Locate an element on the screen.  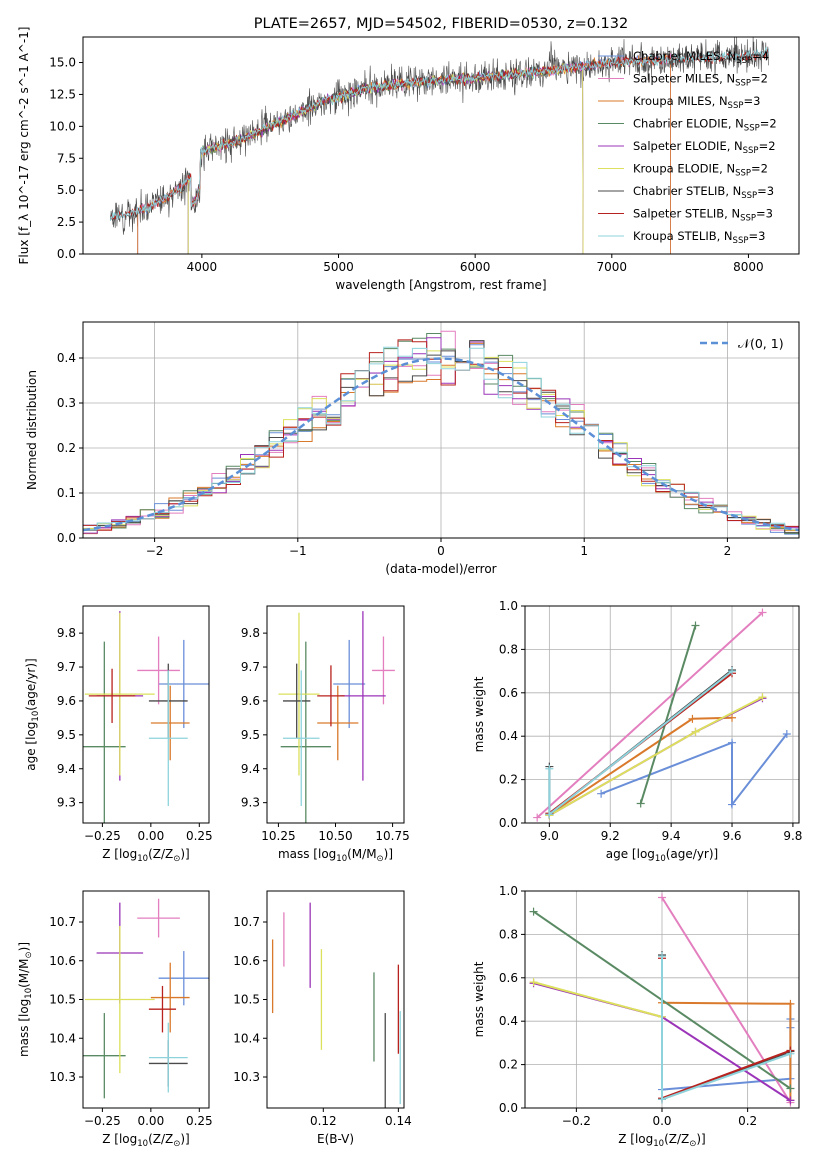
label-part: )] is located at coordinates (388, 854).